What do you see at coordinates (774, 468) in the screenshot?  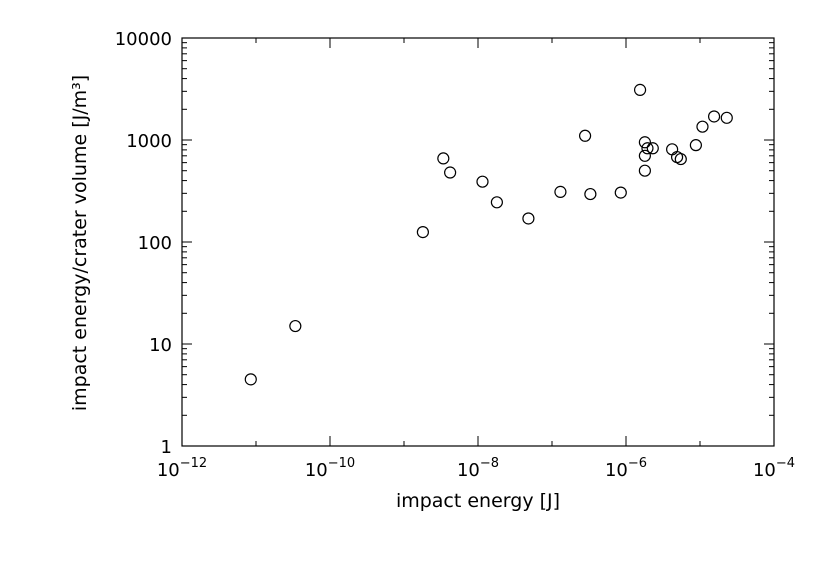 I see `x-tick-label: 10⁻⁴` at bounding box center [774, 468].